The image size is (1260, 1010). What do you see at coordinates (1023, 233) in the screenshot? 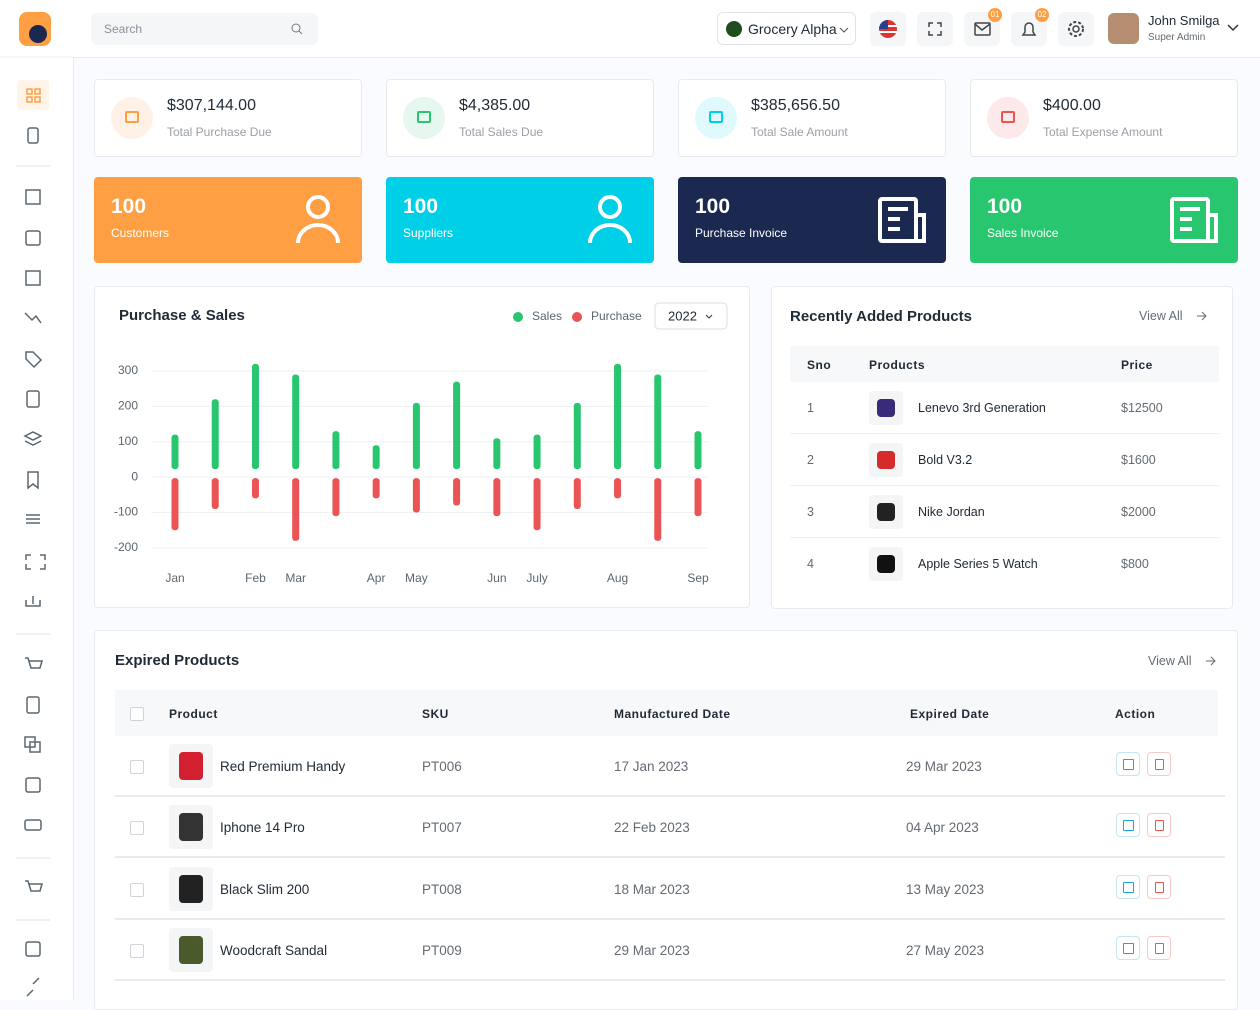
I see `count-label: Sales Invoice` at bounding box center [1023, 233].